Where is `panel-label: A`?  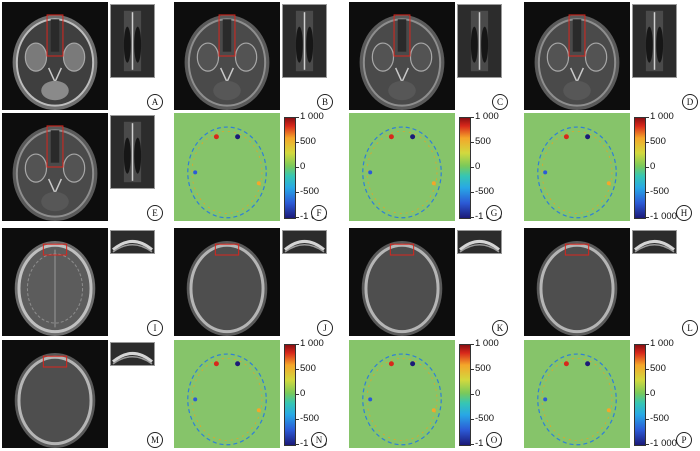
panel-label: A is located at coordinates (155, 102).